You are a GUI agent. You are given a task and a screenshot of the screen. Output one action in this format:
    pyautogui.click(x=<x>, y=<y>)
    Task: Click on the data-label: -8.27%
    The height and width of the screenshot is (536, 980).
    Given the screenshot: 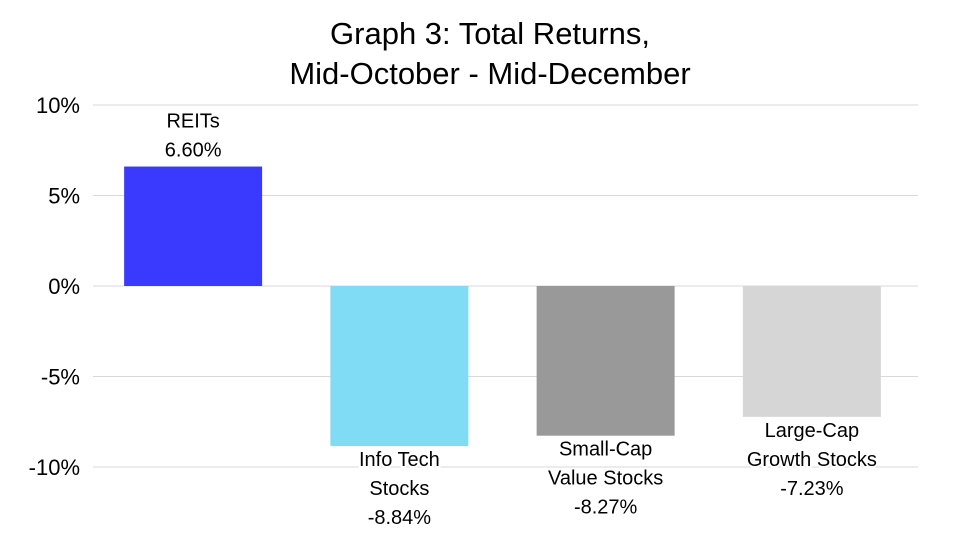 What is the action you would take?
    pyautogui.click(x=606, y=508)
    